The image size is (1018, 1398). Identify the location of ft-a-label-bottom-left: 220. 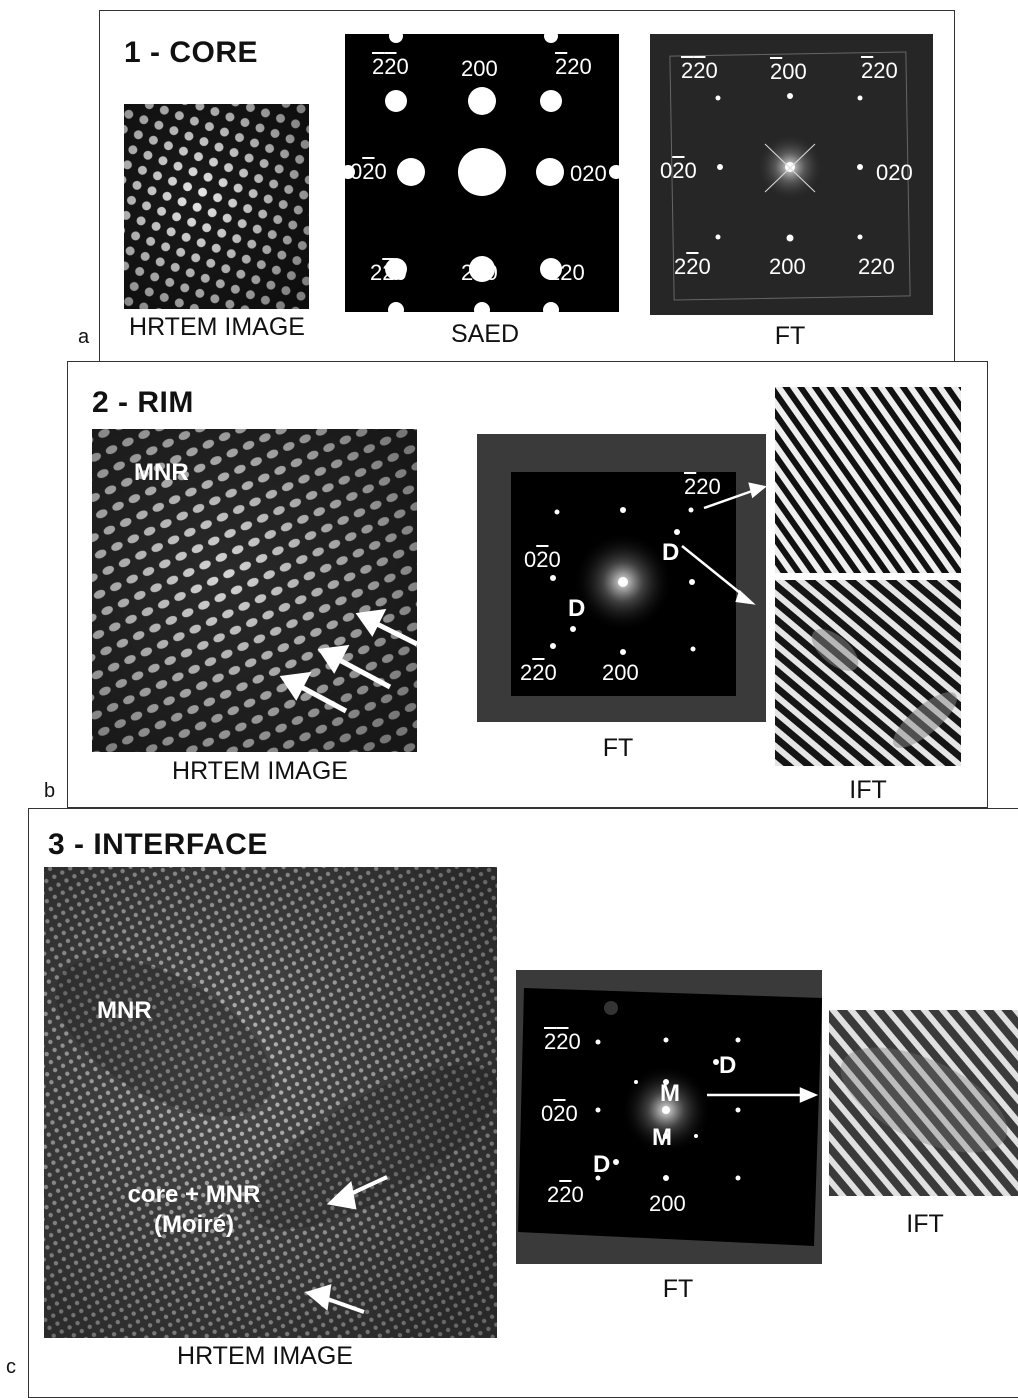
(692, 266).